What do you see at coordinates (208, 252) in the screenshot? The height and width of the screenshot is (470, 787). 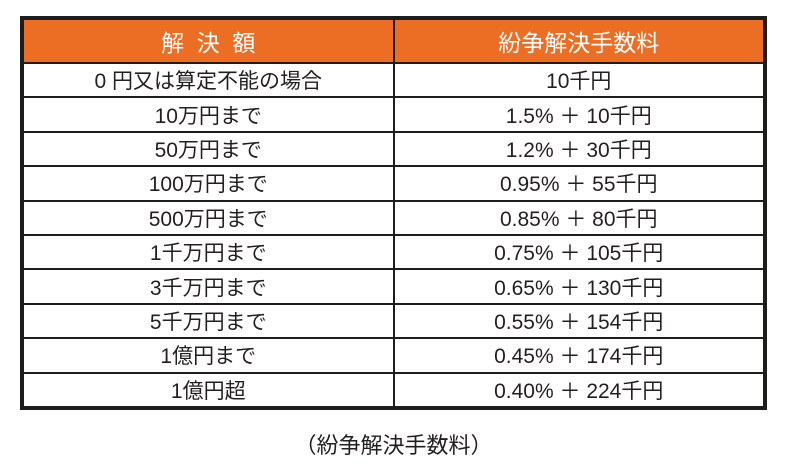 I see `settlement-amount-cell: 1千万円まで` at bounding box center [208, 252].